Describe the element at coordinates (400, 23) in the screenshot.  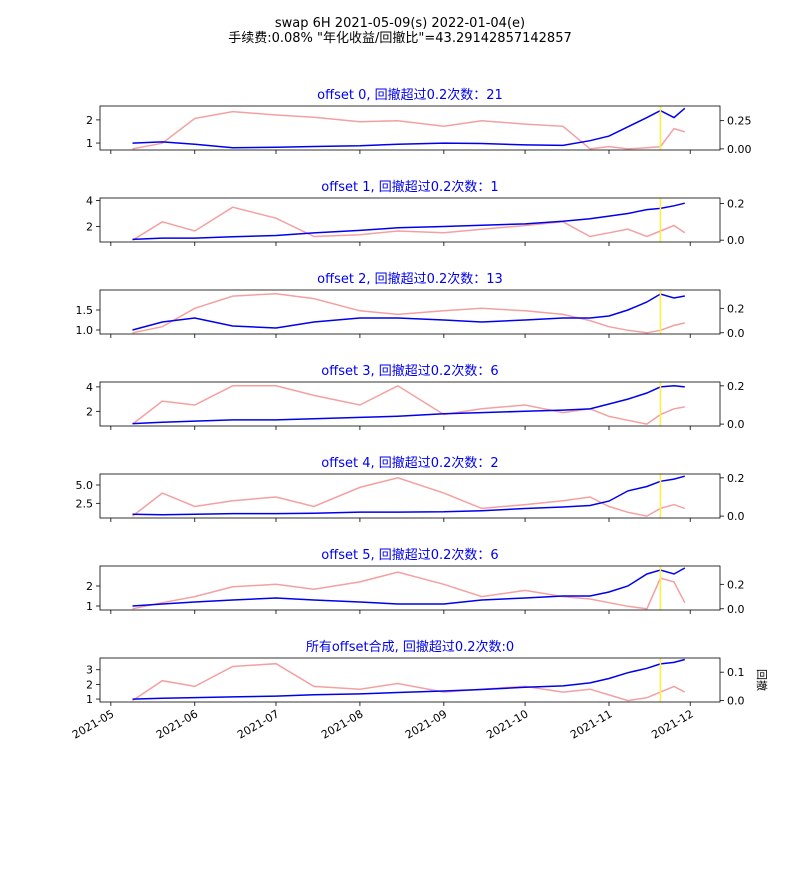
I see `figure-title-line1: swap 6H 2021-05-09(s) 2022-01-04(e)` at that location.